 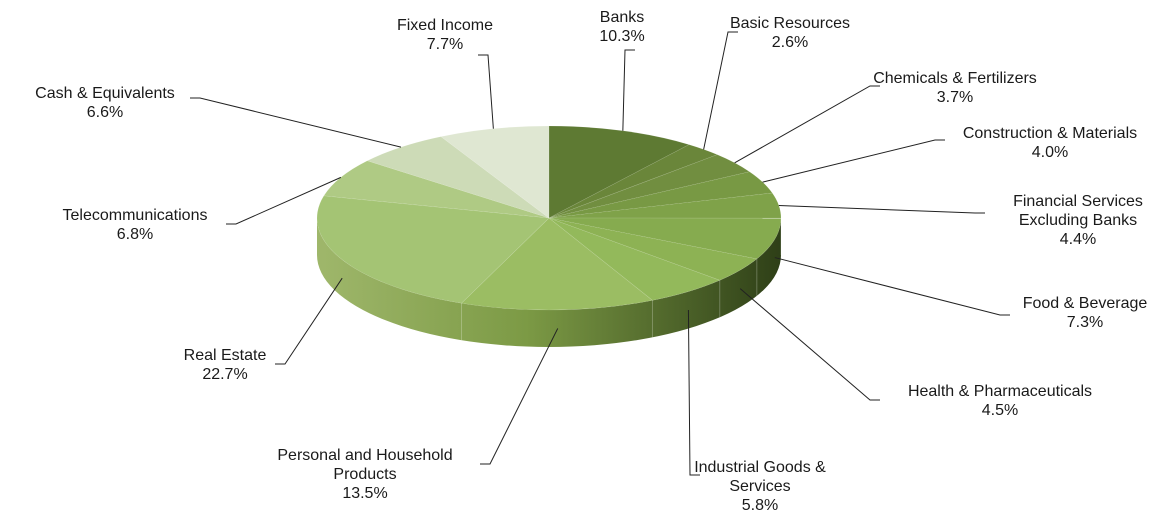 I want to click on slice-name-label: Telecommunications, so click(x=135, y=215).